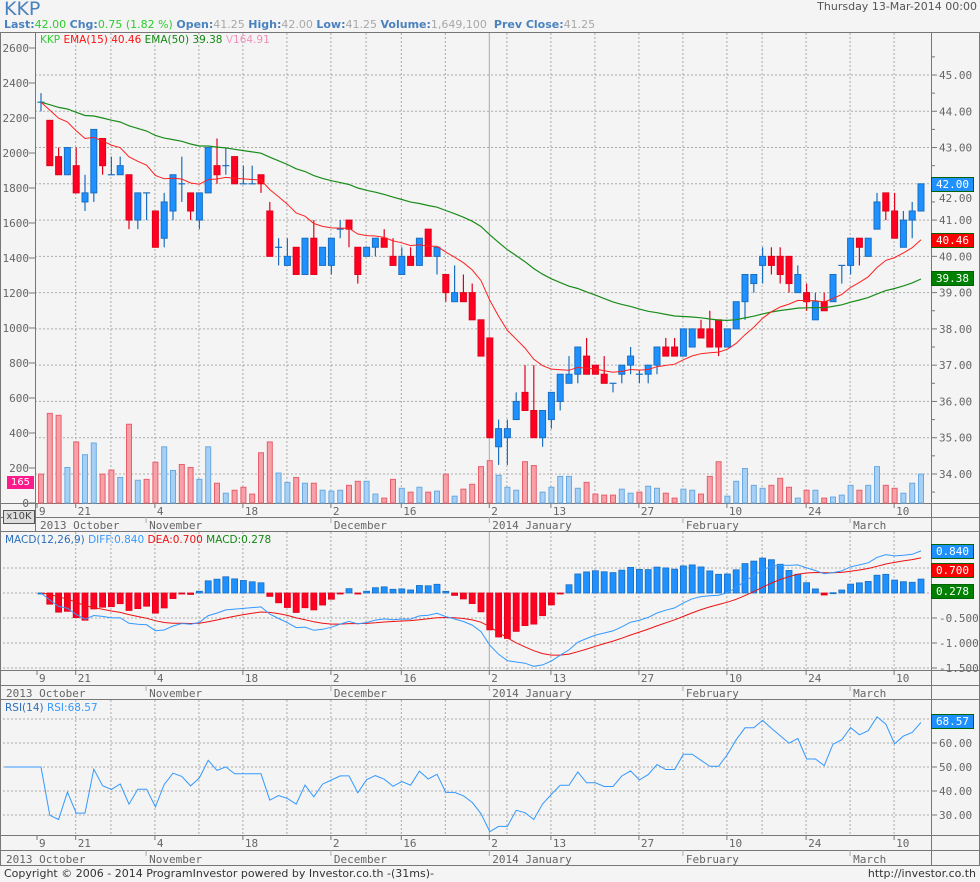 This screenshot has height=882, width=980. Describe the element at coordinates (955, 815) in the screenshot. I see `rsi-tick-label: 30.00` at that location.